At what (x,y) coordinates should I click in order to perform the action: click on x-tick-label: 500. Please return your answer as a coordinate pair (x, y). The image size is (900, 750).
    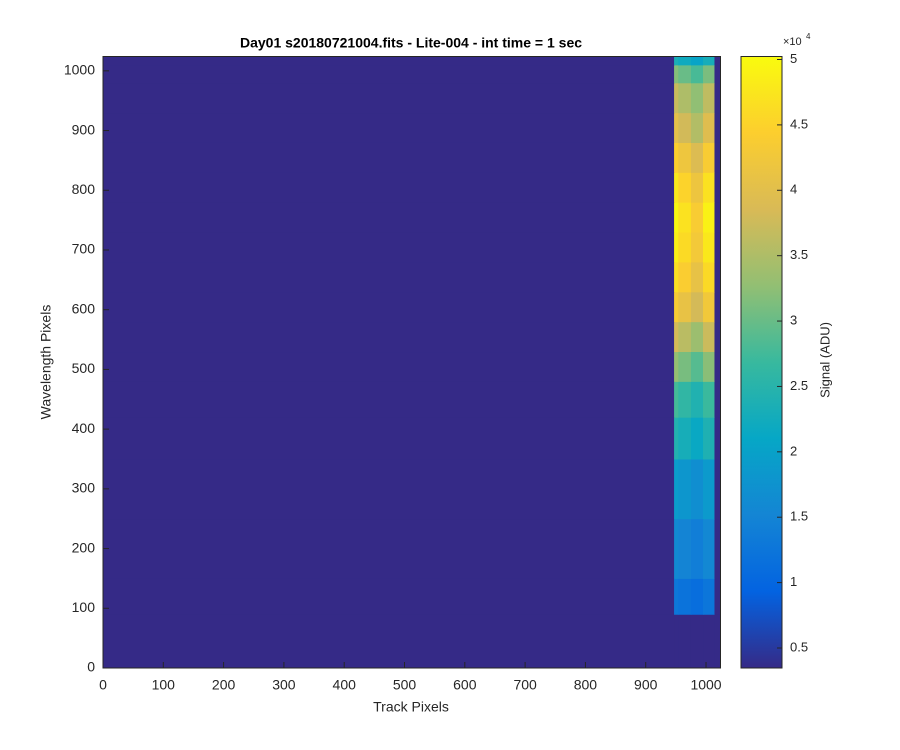
    Looking at the image, I should click on (405, 685).